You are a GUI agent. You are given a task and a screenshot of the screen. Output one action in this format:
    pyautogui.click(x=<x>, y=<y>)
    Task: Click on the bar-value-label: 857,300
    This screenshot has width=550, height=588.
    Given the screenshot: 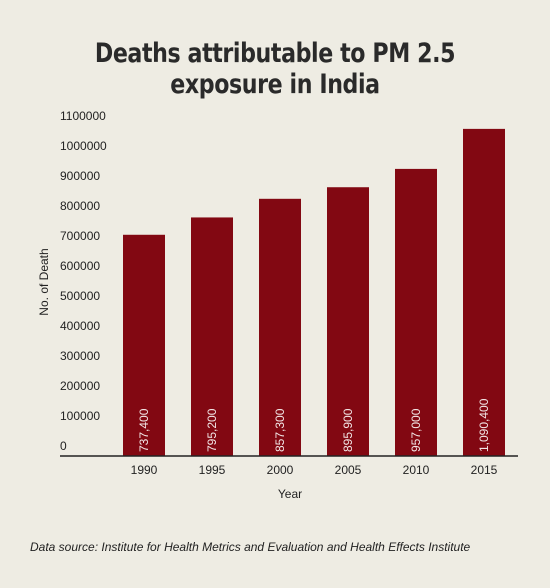 What is the action you would take?
    pyautogui.click(x=280, y=430)
    